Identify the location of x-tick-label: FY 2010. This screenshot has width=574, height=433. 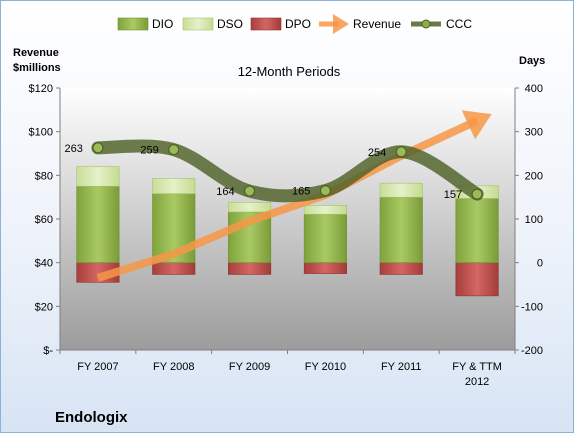
(325, 367).